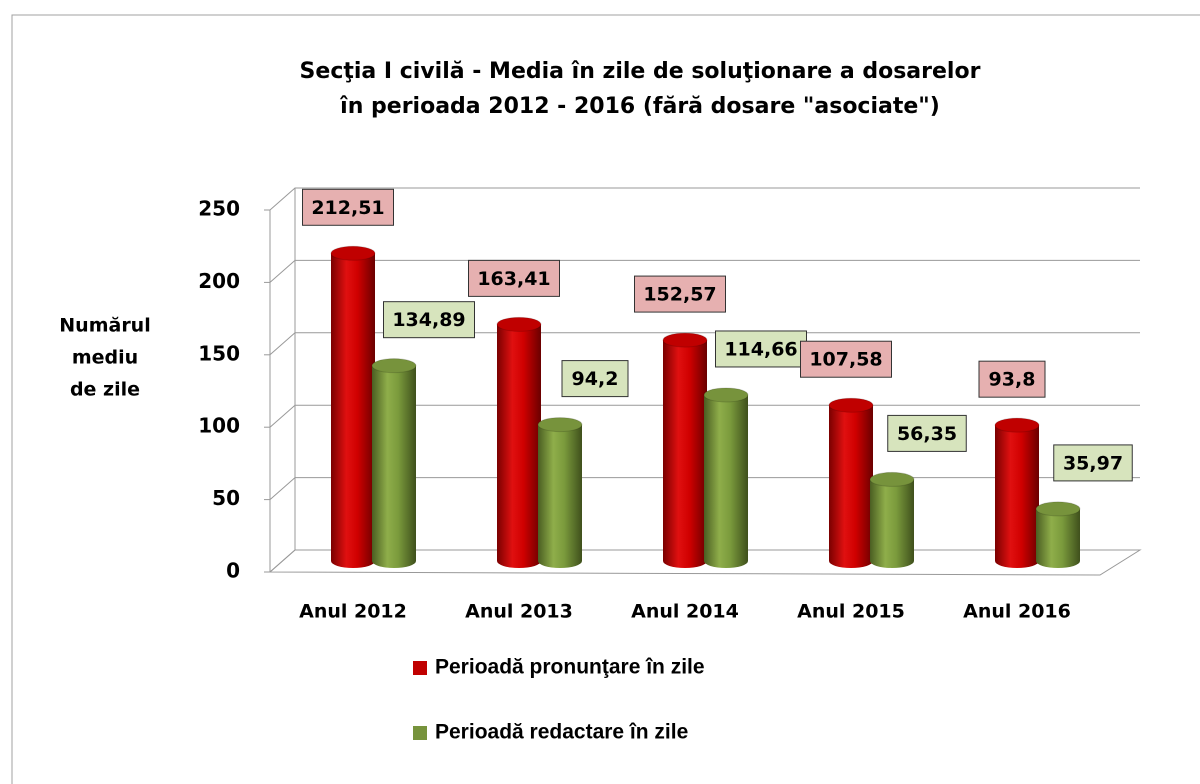  What do you see at coordinates (219, 353) in the screenshot?
I see `y-tick-label: 150` at bounding box center [219, 353].